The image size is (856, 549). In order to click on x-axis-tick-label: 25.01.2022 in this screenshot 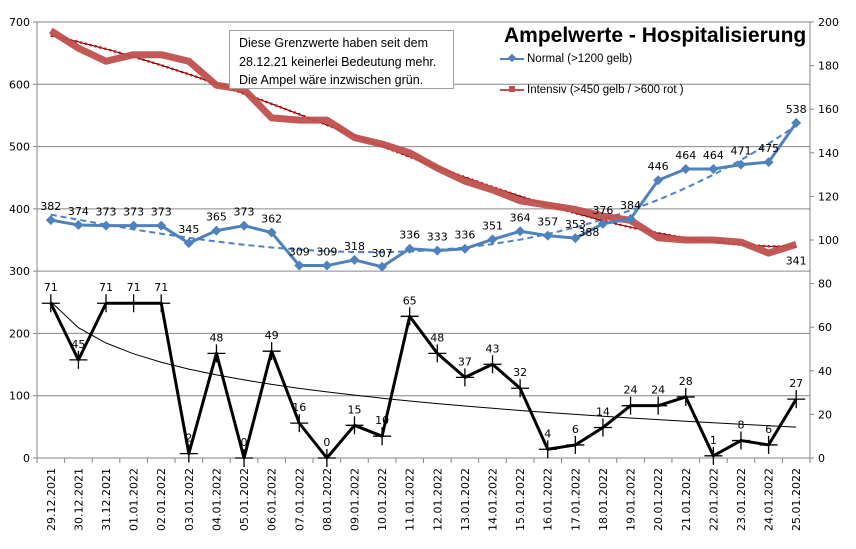, I will do `click(796, 499)`.